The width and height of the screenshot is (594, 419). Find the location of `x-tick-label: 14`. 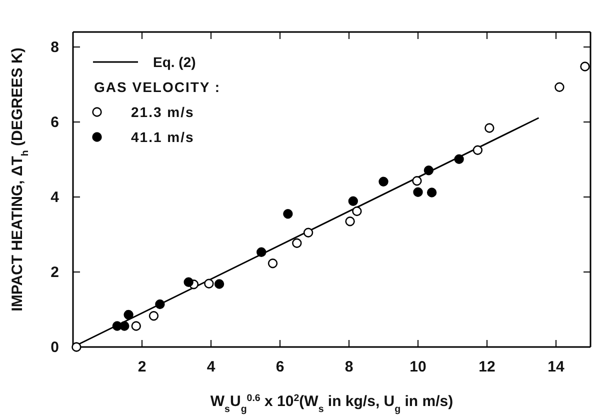

x-tick-label: 14 is located at coordinates (556, 367).